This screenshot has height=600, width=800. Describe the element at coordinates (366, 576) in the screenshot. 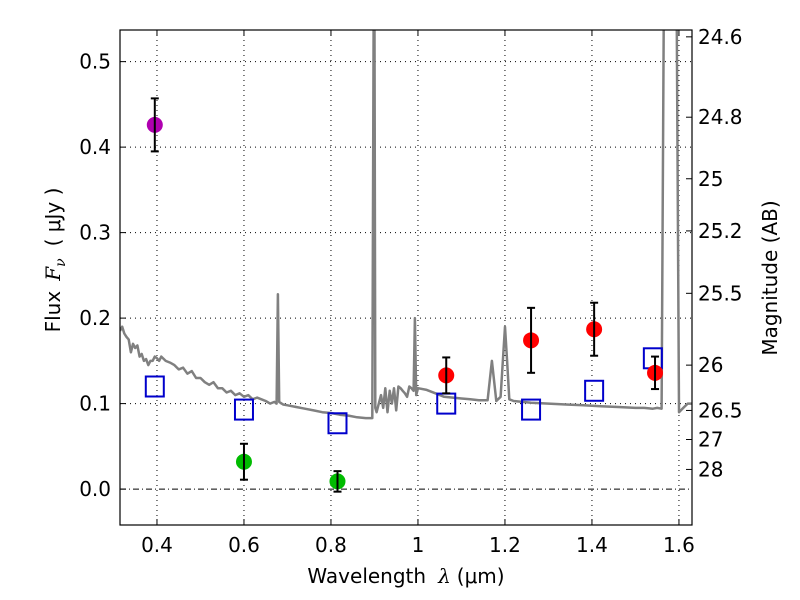

I see `x-axis-label-prefix: Wavelength` at that location.